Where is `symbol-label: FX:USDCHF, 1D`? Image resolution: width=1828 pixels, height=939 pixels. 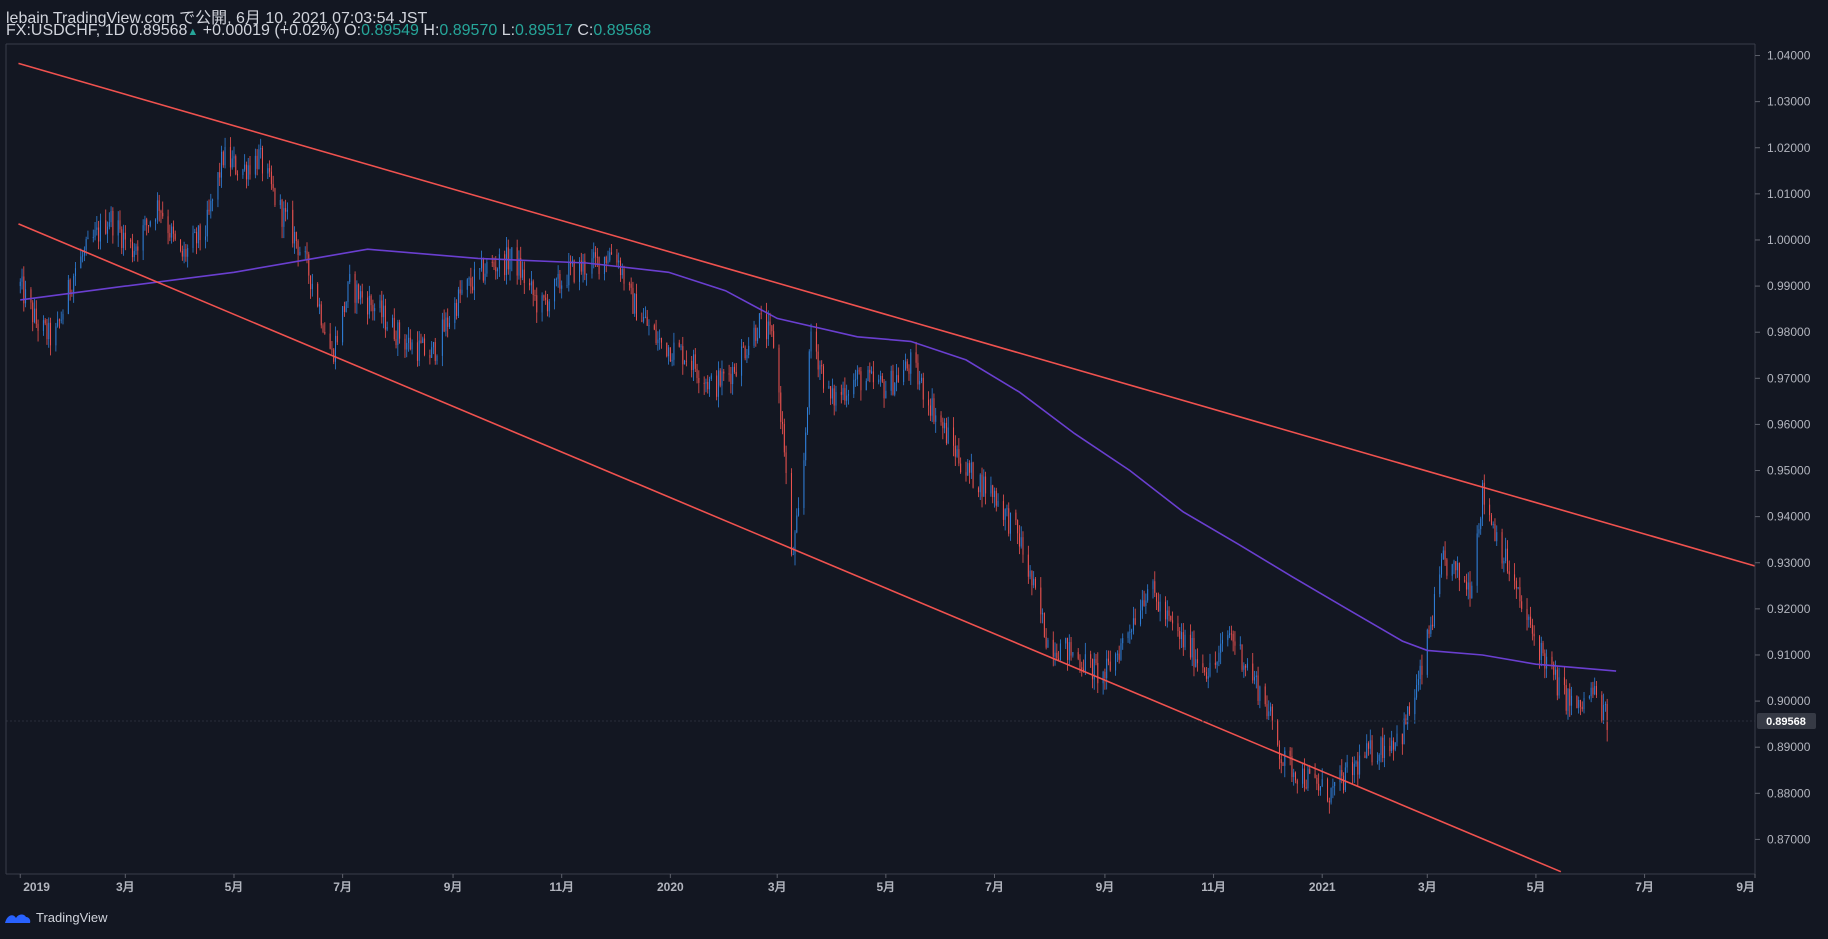
symbol-label: FX:USDCHF, 1D is located at coordinates (66, 30).